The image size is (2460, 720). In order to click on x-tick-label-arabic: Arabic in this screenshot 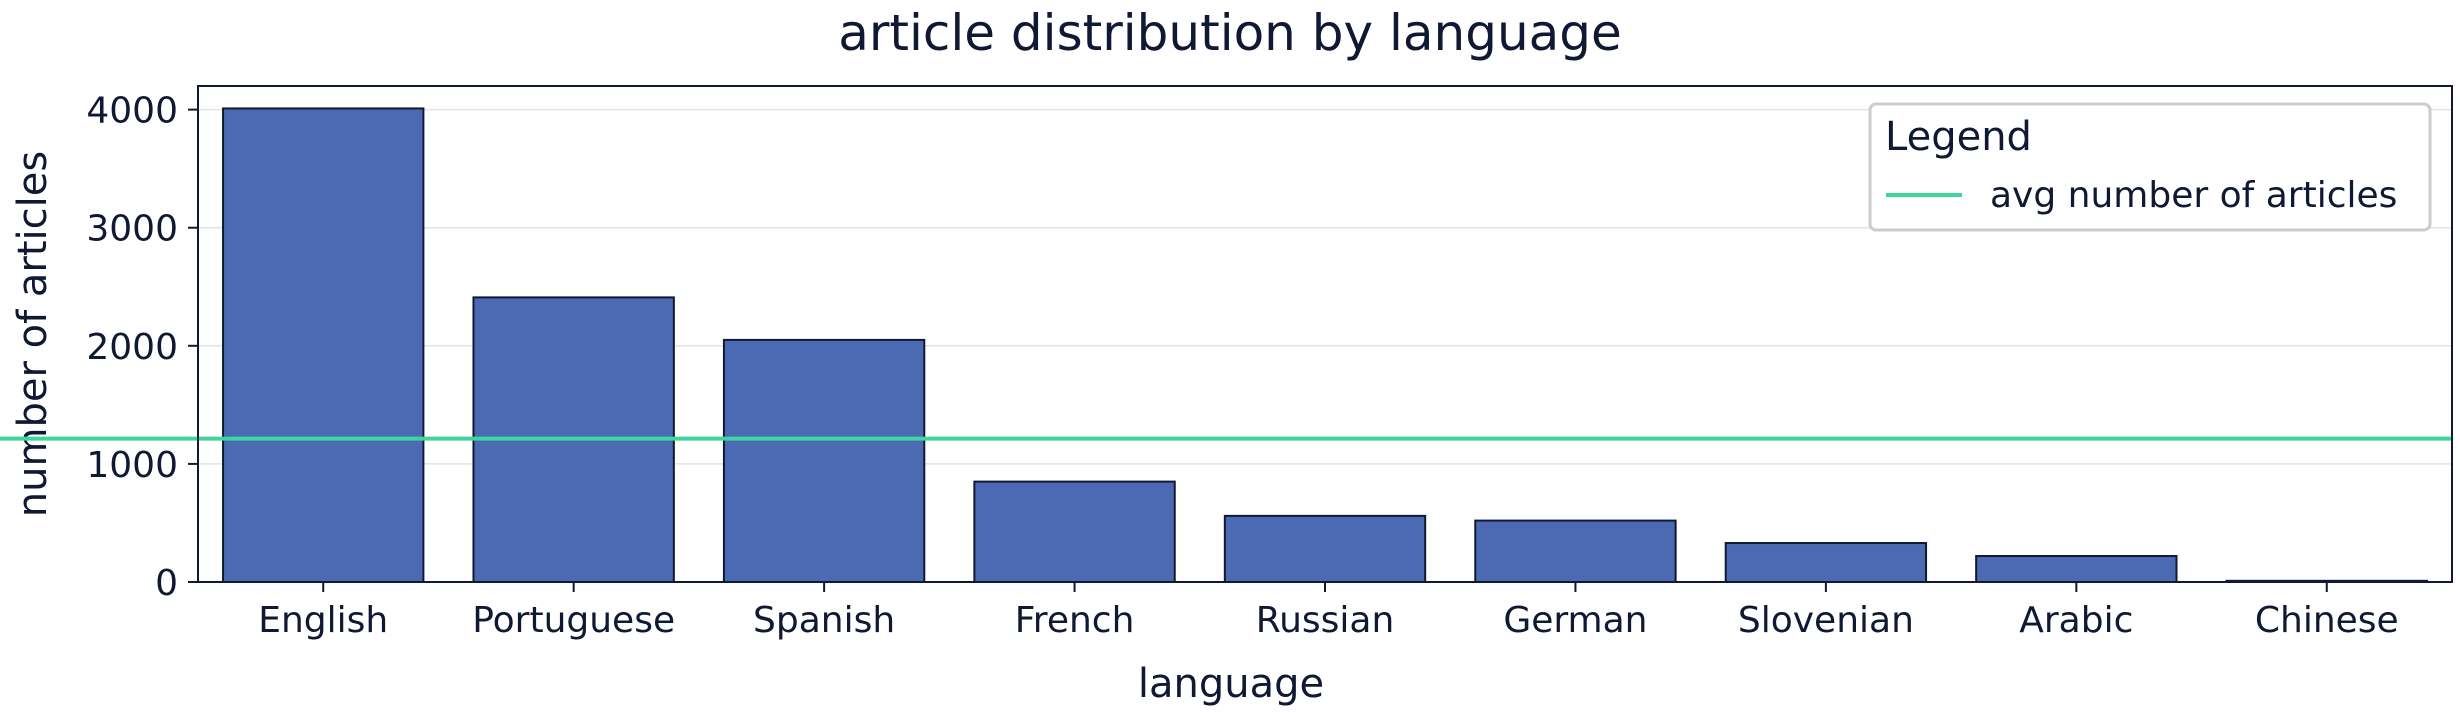, I will do `click(2076, 620)`.